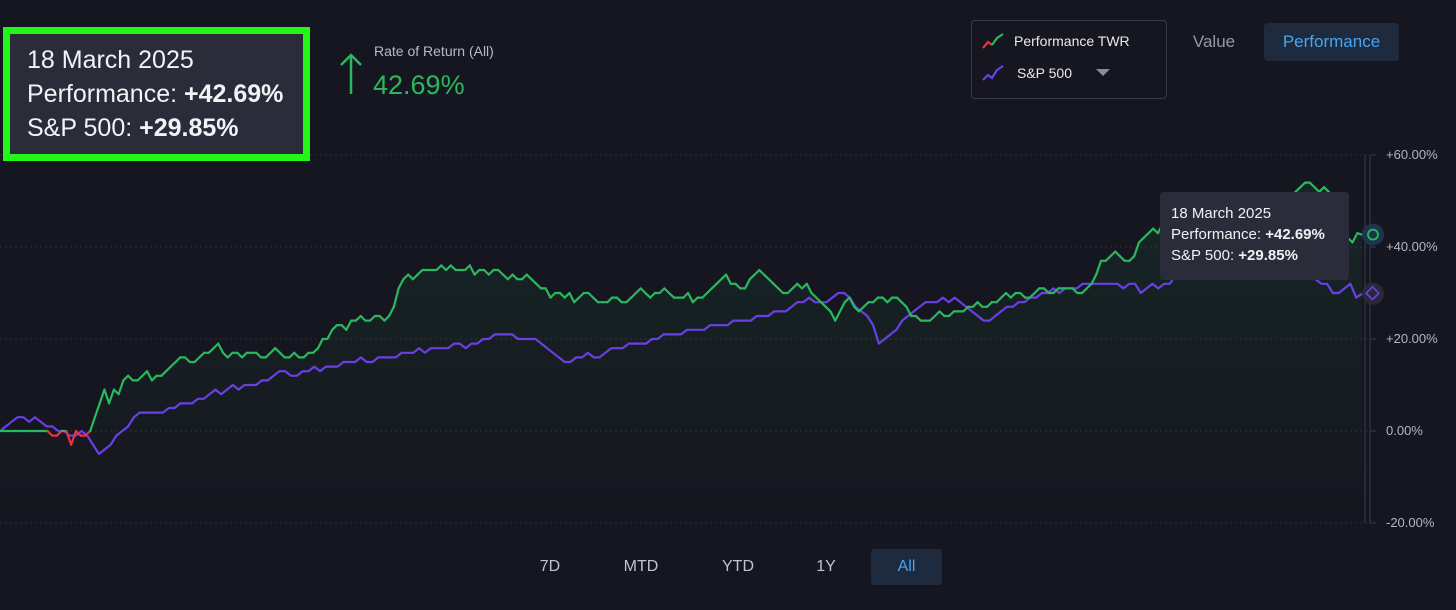 Image resolution: width=1456 pixels, height=610 pixels. Describe the element at coordinates (1373, 293) in the screenshot. I see `sp500-hover-marker` at that location.